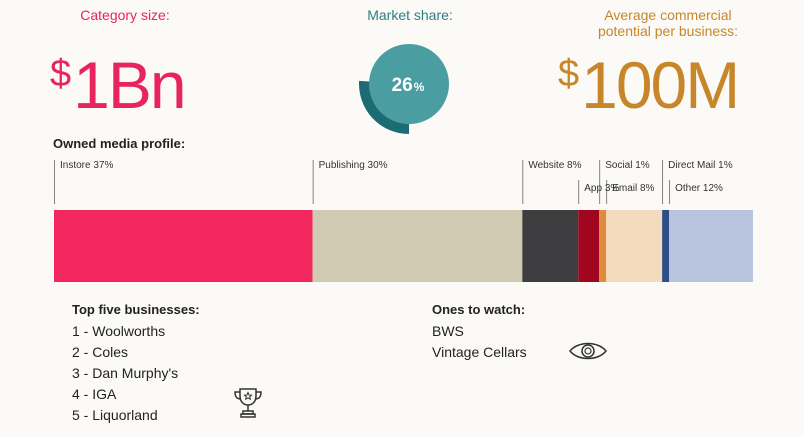 The height and width of the screenshot is (437, 804). Describe the element at coordinates (699, 188) in the screenshot. I see `segment-label-other: Other 12%` at that location.